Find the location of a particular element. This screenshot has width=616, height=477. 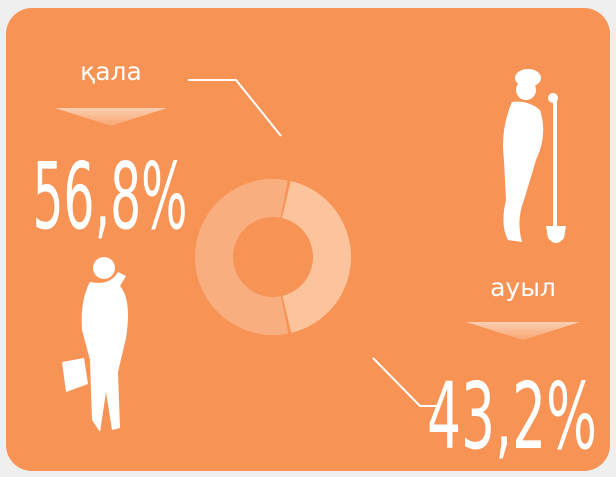

value-label: 43,2% is located at coordinates (512, 416).